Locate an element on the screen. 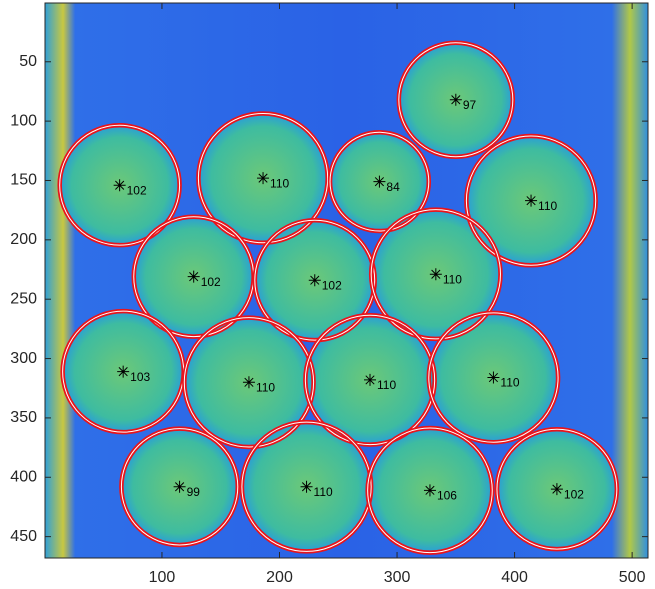  x-tick-label: 400 is located at coordinates (514, 577).